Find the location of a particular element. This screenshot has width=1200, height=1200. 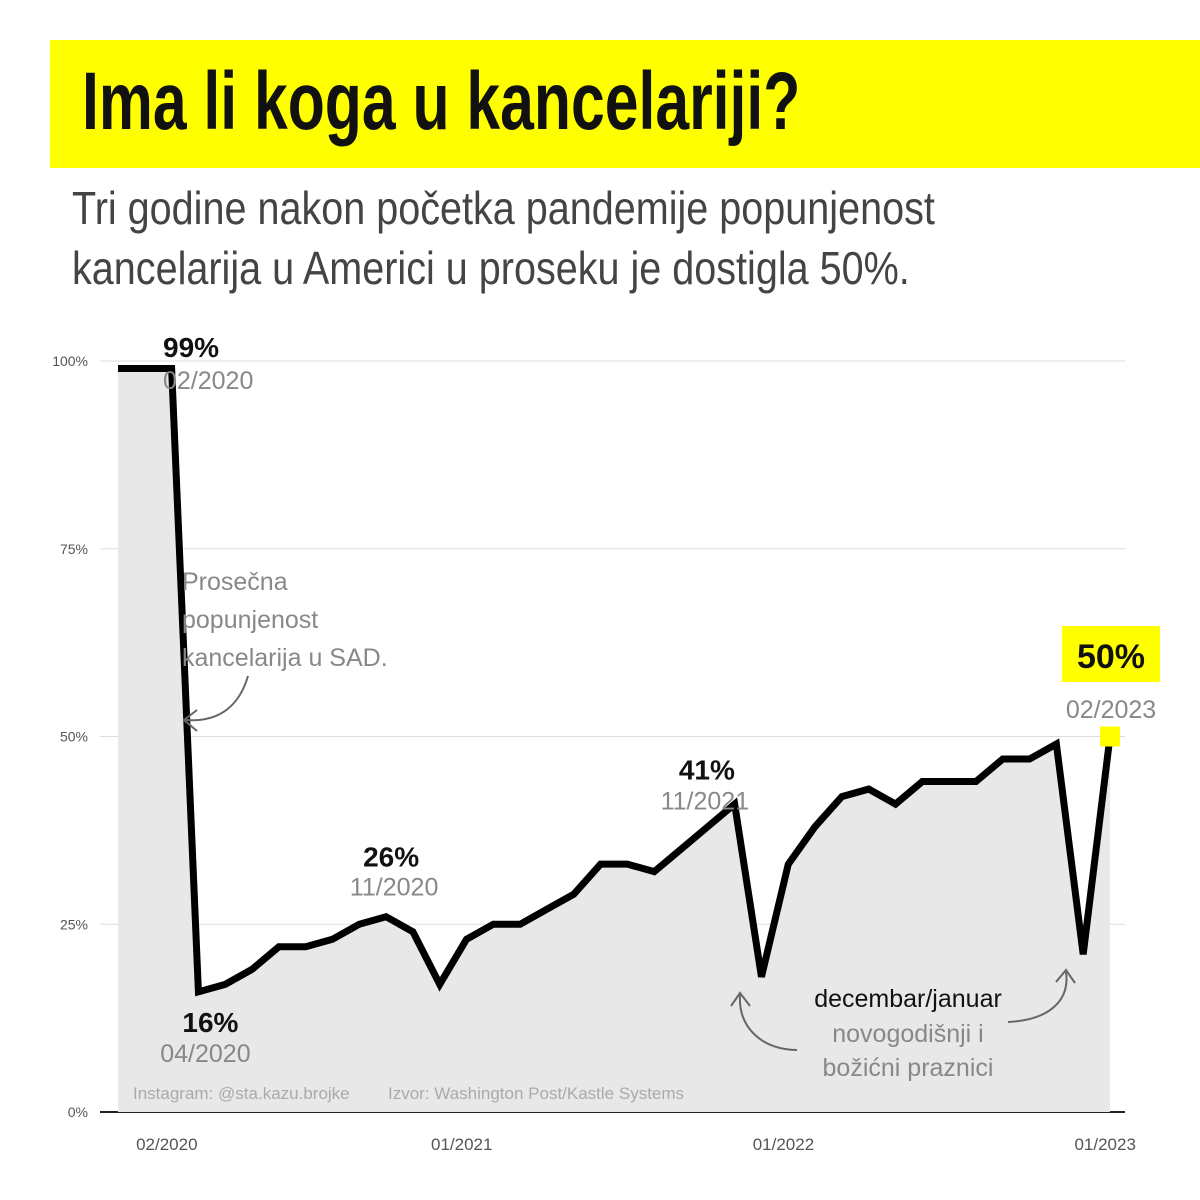

annotation-value: 41% is located at coordinates (707, 770).